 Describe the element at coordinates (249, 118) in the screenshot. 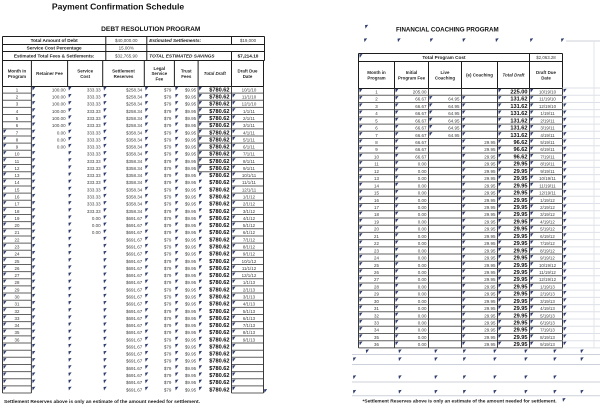

I see `svg-text: 2/1/11` at that location.